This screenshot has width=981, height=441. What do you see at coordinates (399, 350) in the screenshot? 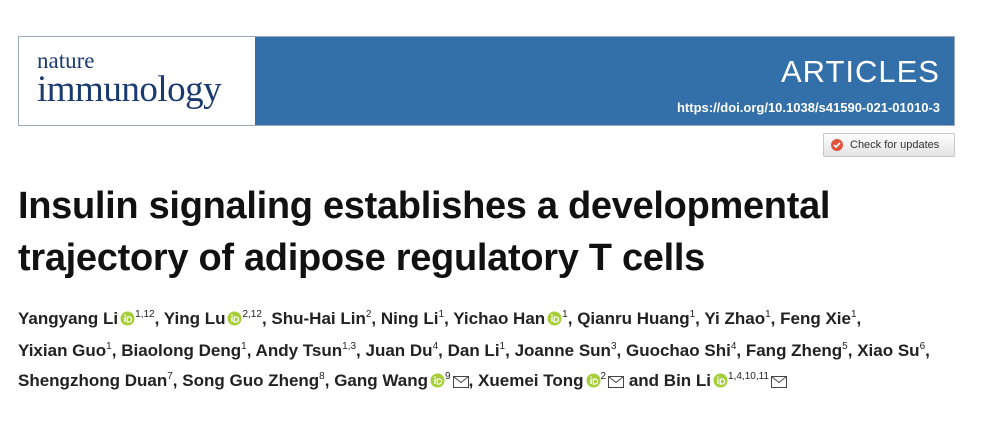
I see `author-name: Juan Du` at bounding box center [399, 350].